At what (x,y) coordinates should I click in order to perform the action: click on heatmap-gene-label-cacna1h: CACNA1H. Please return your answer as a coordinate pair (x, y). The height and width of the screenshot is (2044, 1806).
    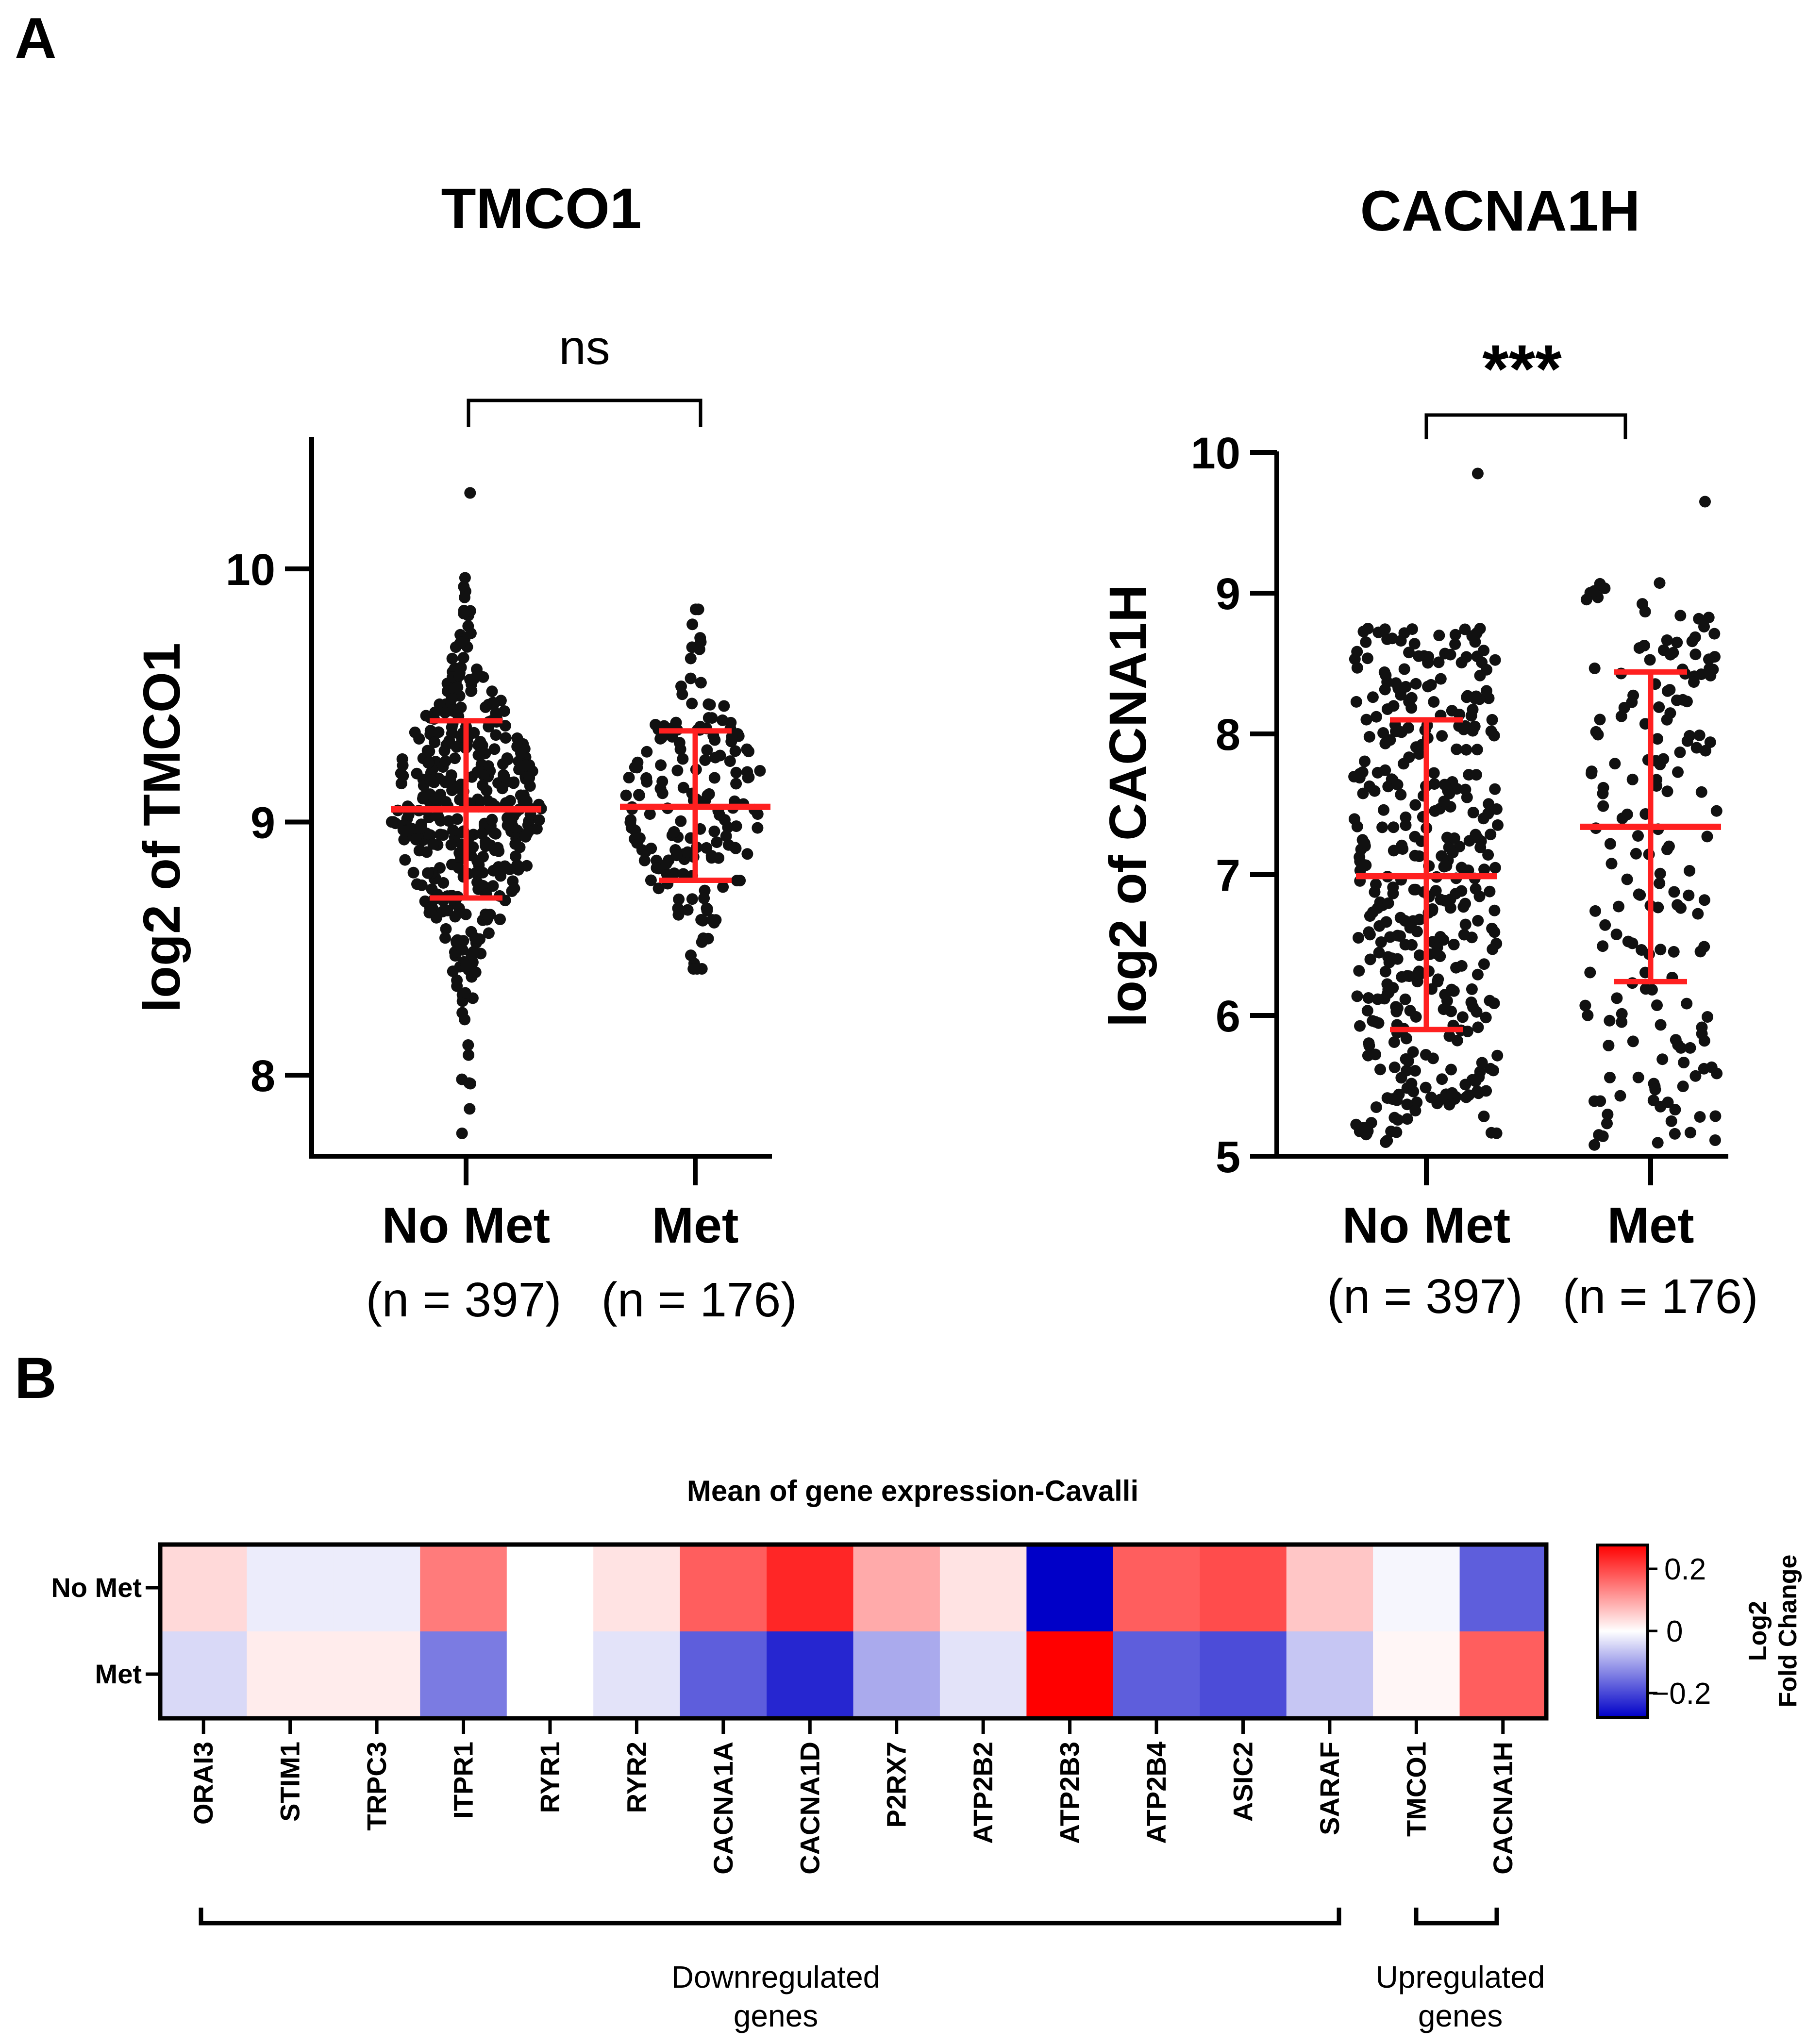
    Looking at the image, I should click on (1503, 1808).